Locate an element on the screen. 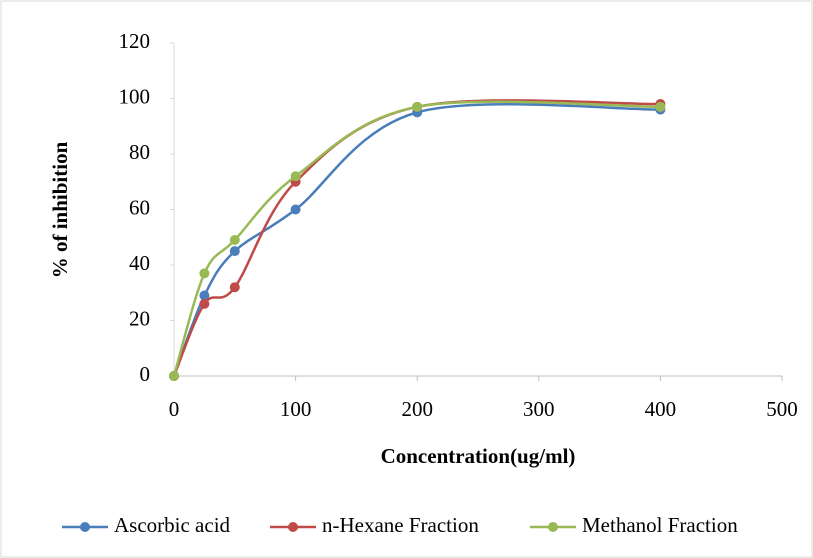 The width and height of the screenshot is (813, 558). x-tick-label: 200 is located at coordinates (417, 409).